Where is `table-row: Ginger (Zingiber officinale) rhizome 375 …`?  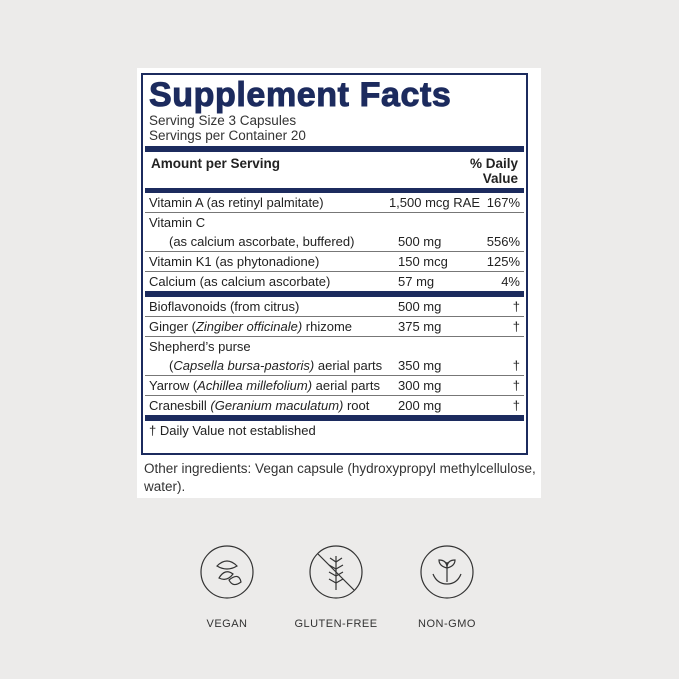
table-row: Ginger (Zingiber officinale) rhizome 375 … is located at coordinates (334, 327).